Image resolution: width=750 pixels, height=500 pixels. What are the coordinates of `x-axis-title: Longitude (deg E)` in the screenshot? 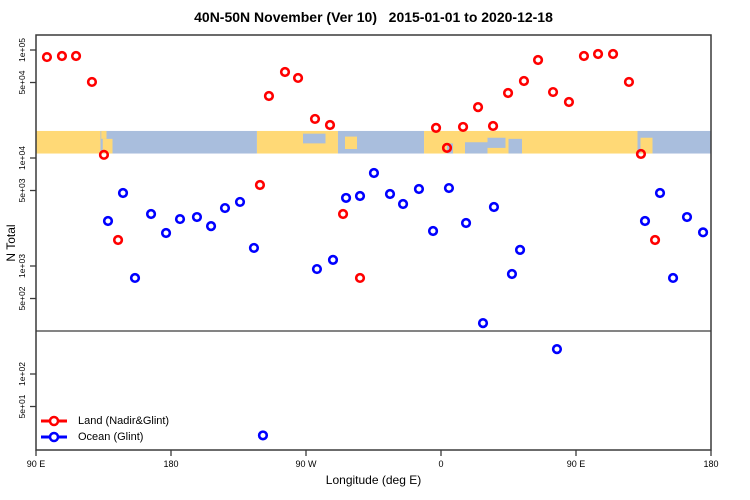 It's located at (373, 480).